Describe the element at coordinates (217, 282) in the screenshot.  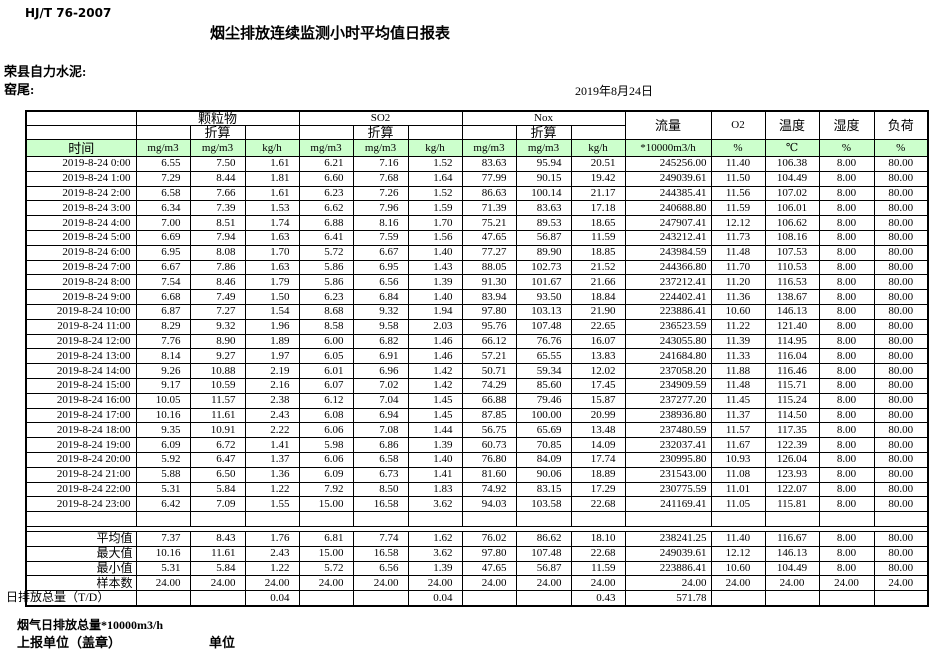
I see `value-cell: 8.46` at that location.